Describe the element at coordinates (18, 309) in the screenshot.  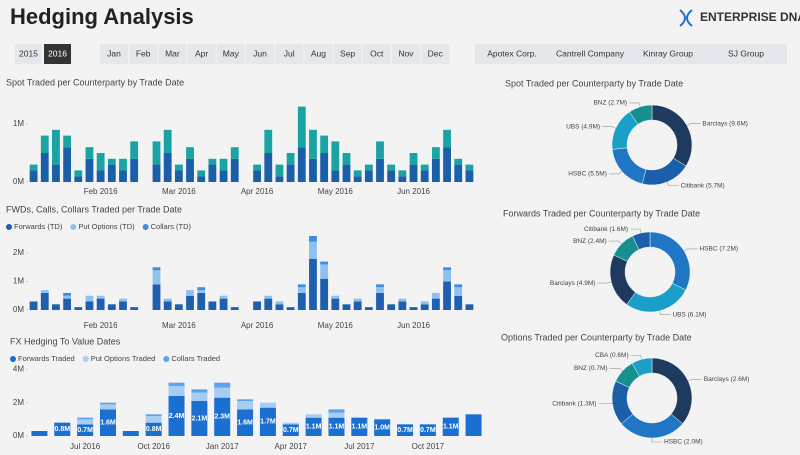
I see `y-tick-label: 0M` at that location.